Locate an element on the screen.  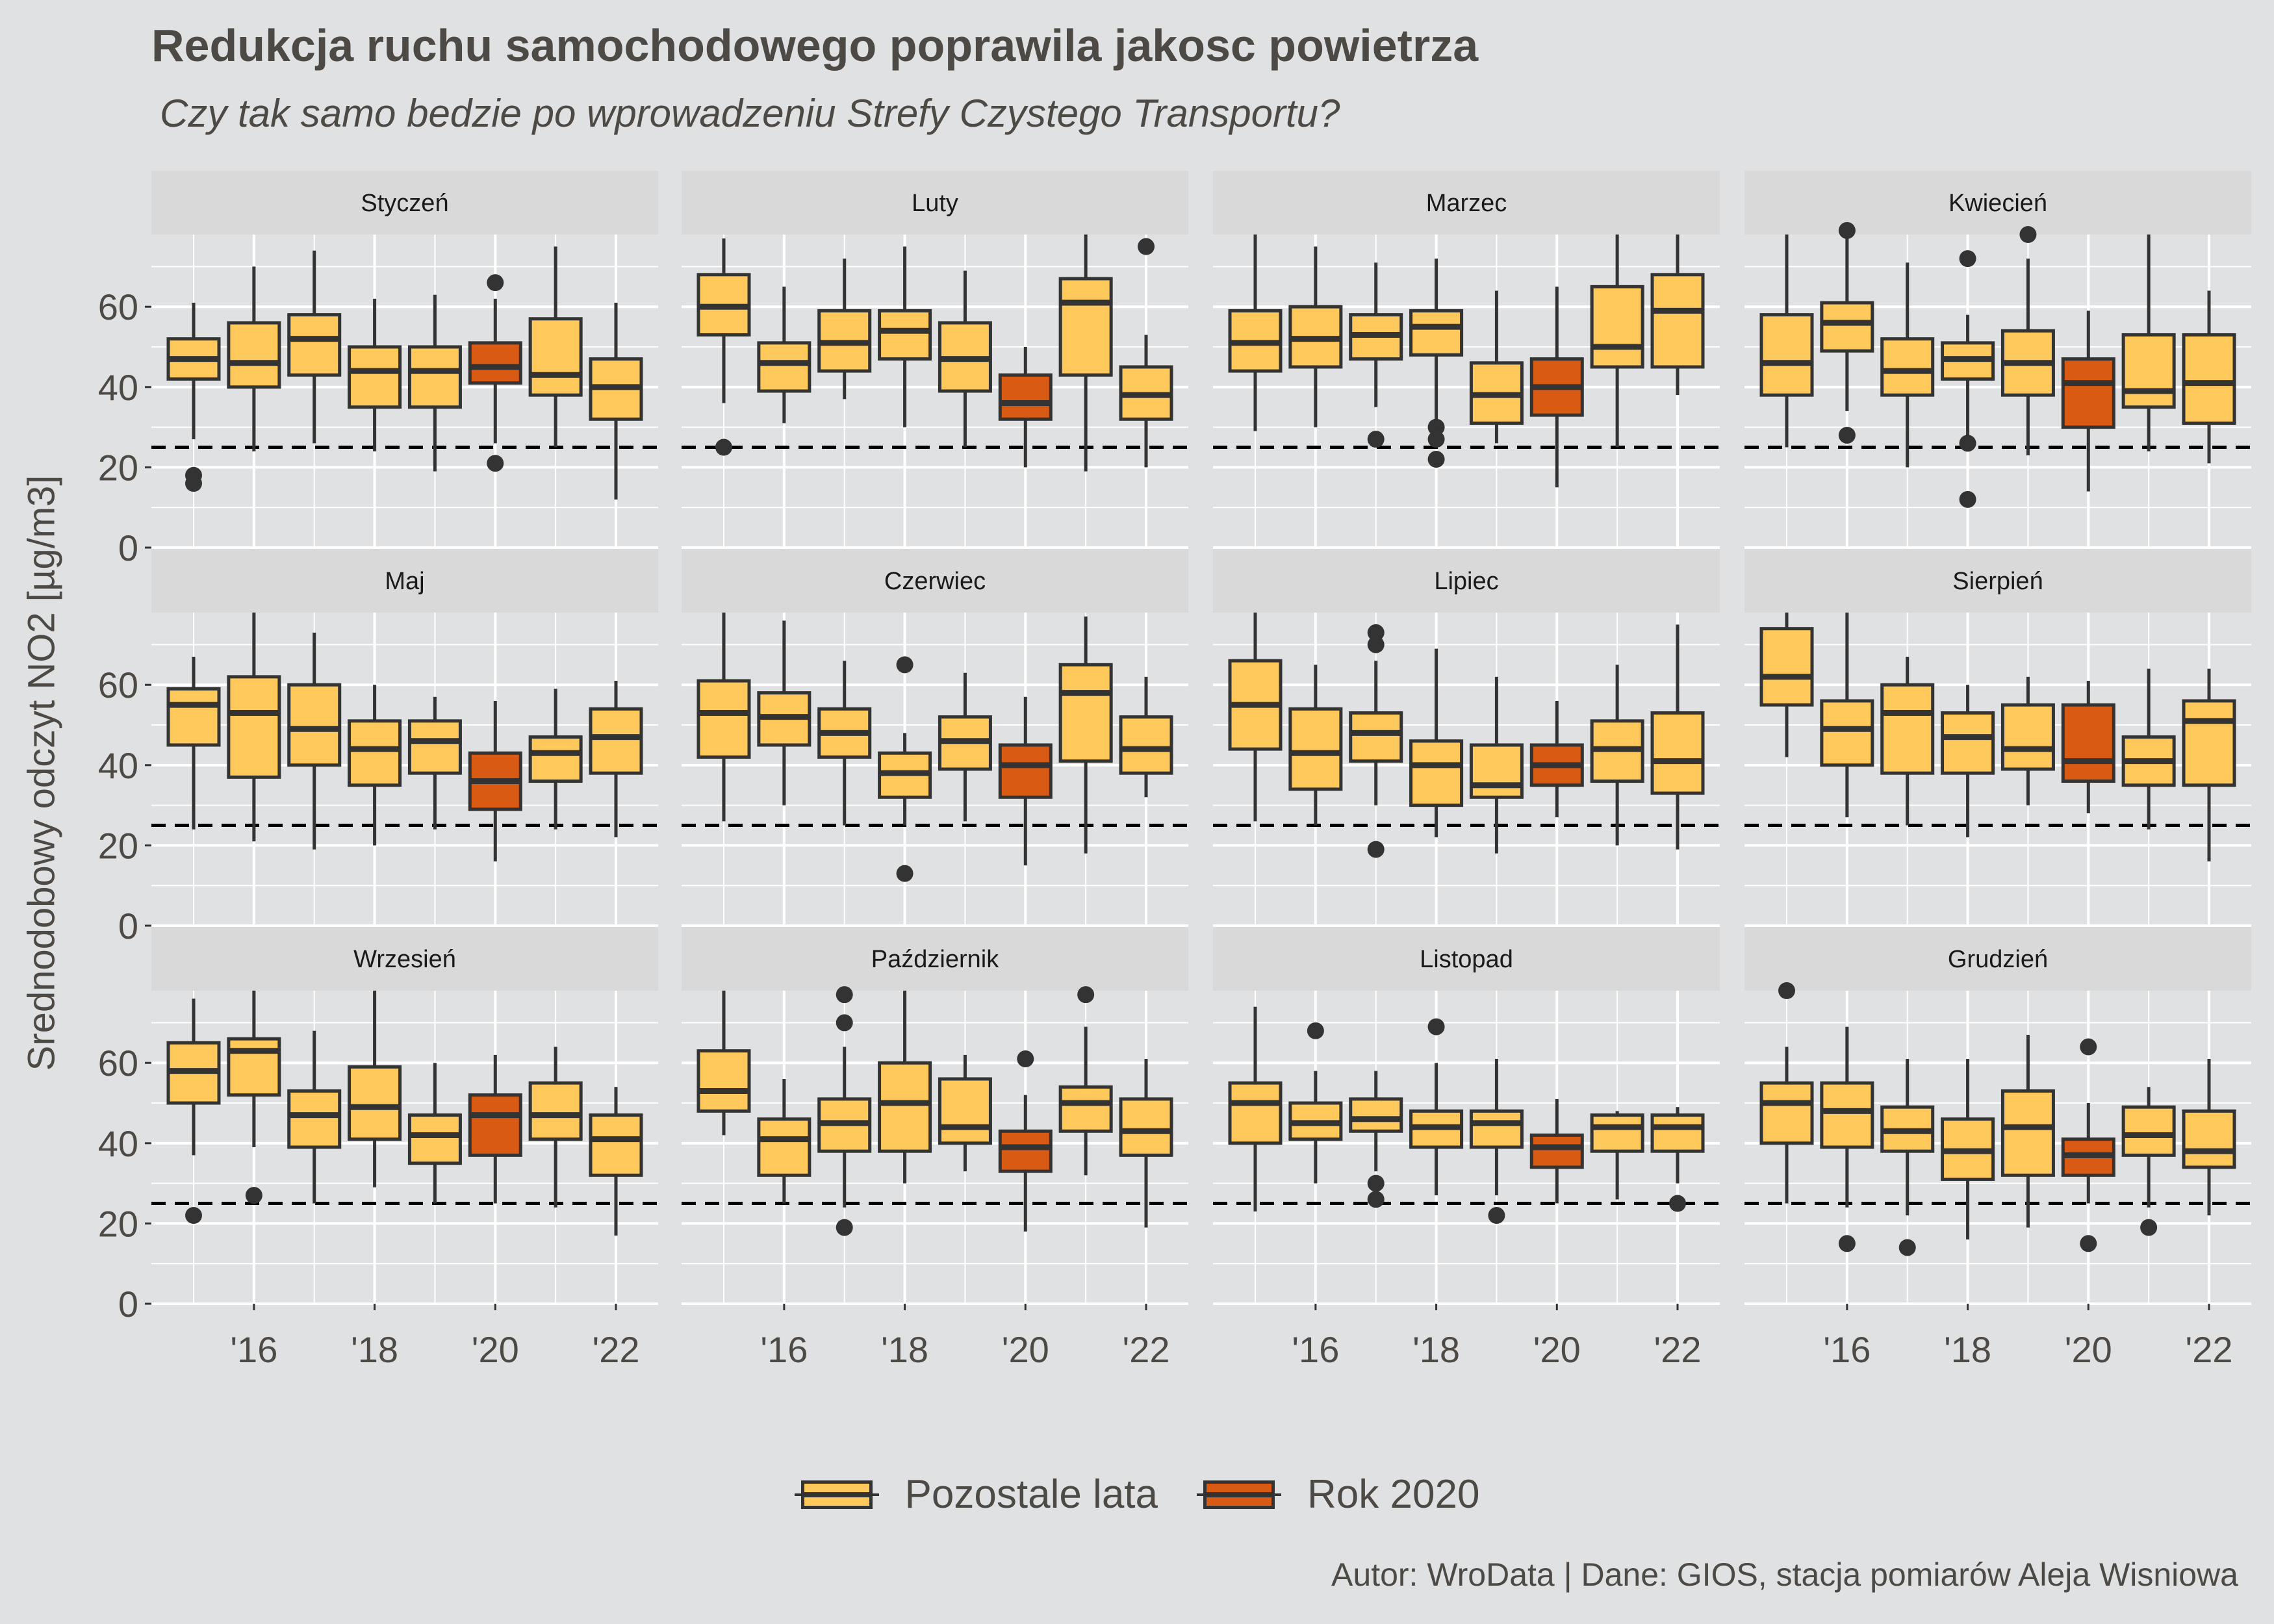
facet-panel: Luty is located at coordinates (935, 360).